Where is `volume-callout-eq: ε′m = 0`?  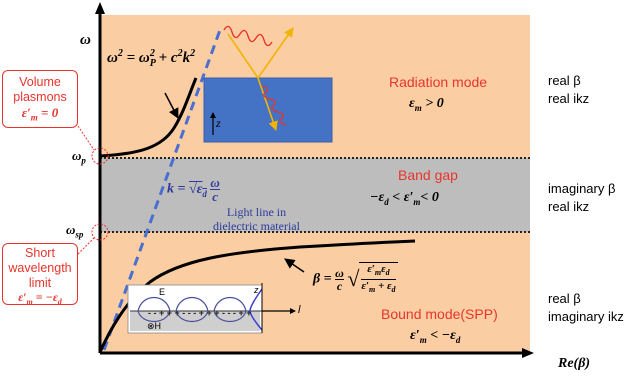
volume-callout-eq: ε′m = 0 is located at coordinates (40, 114).